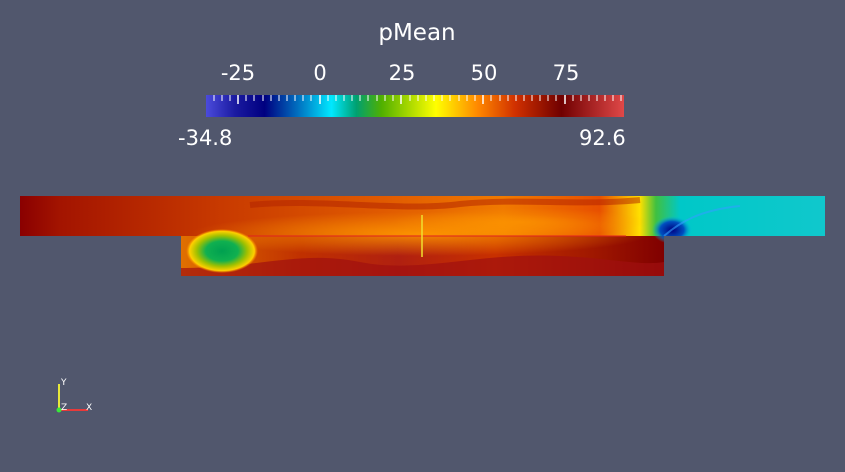 The image size is (845, 472). I want to click on colorbar-tick-label: -25, so click(238, 73).